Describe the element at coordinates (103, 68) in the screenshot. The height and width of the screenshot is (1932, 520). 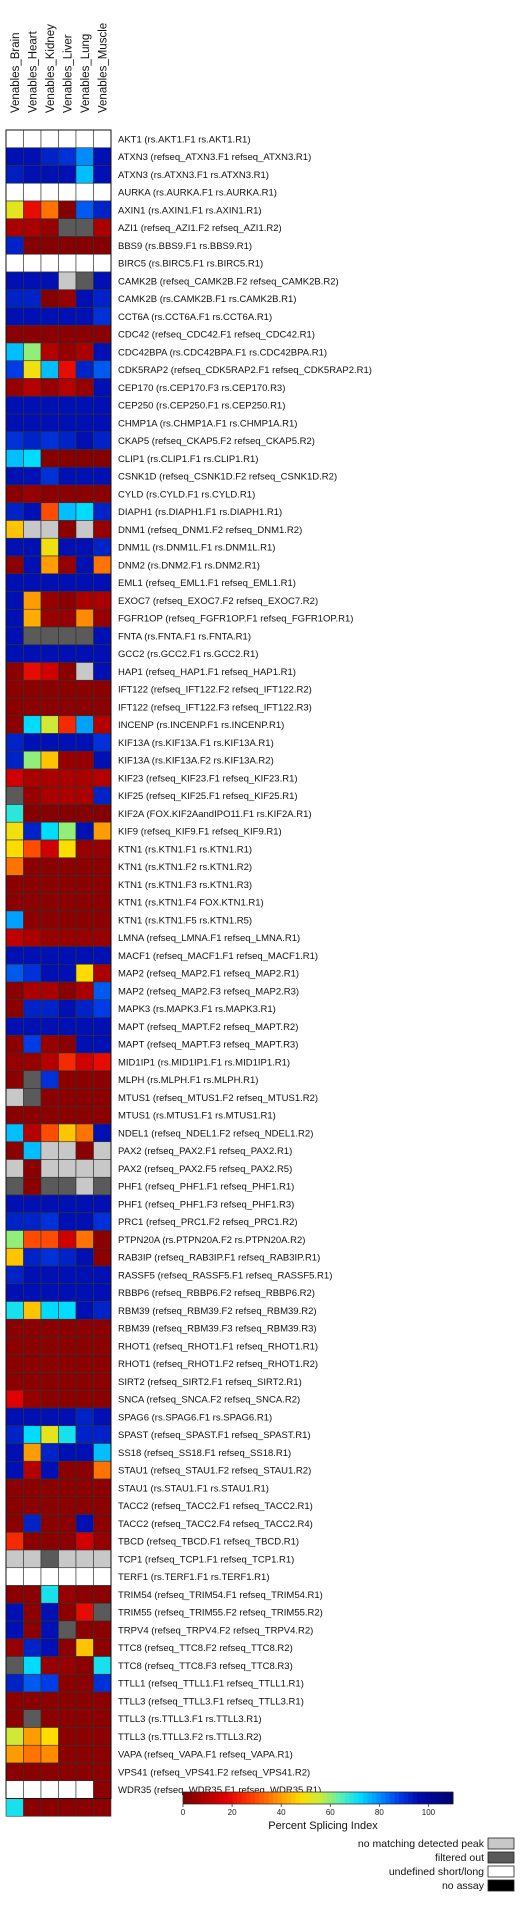
I see `column-label: Venables_Muscle` at that location.